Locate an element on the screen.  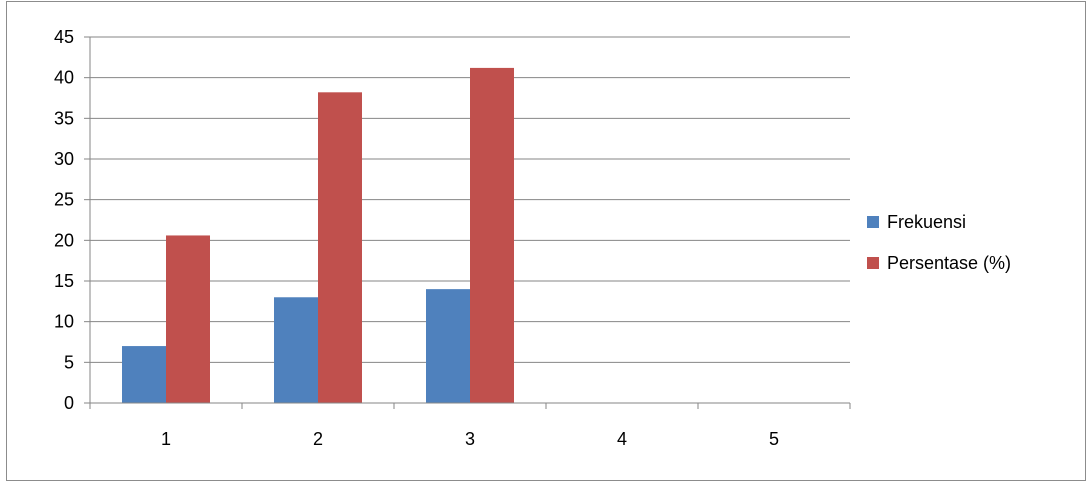
x-tick-label-4: 4 is located at coordinates (622, 439).